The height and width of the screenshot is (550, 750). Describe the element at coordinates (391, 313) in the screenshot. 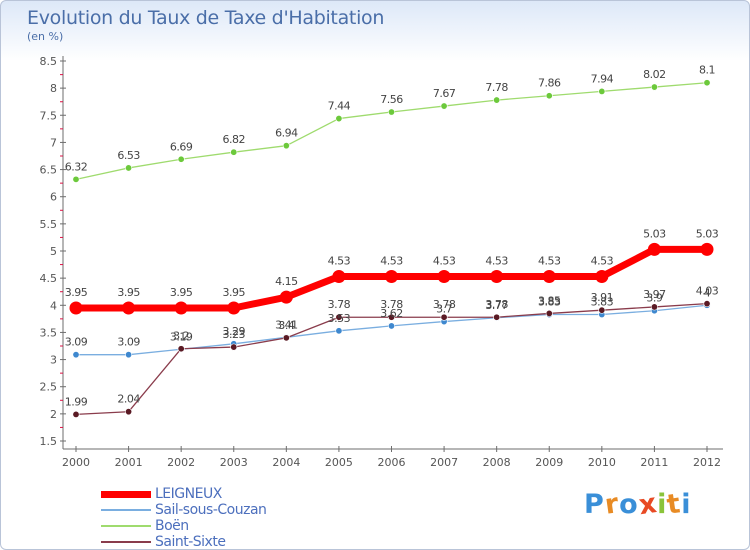

I see `data-label: 3.62` at that location.